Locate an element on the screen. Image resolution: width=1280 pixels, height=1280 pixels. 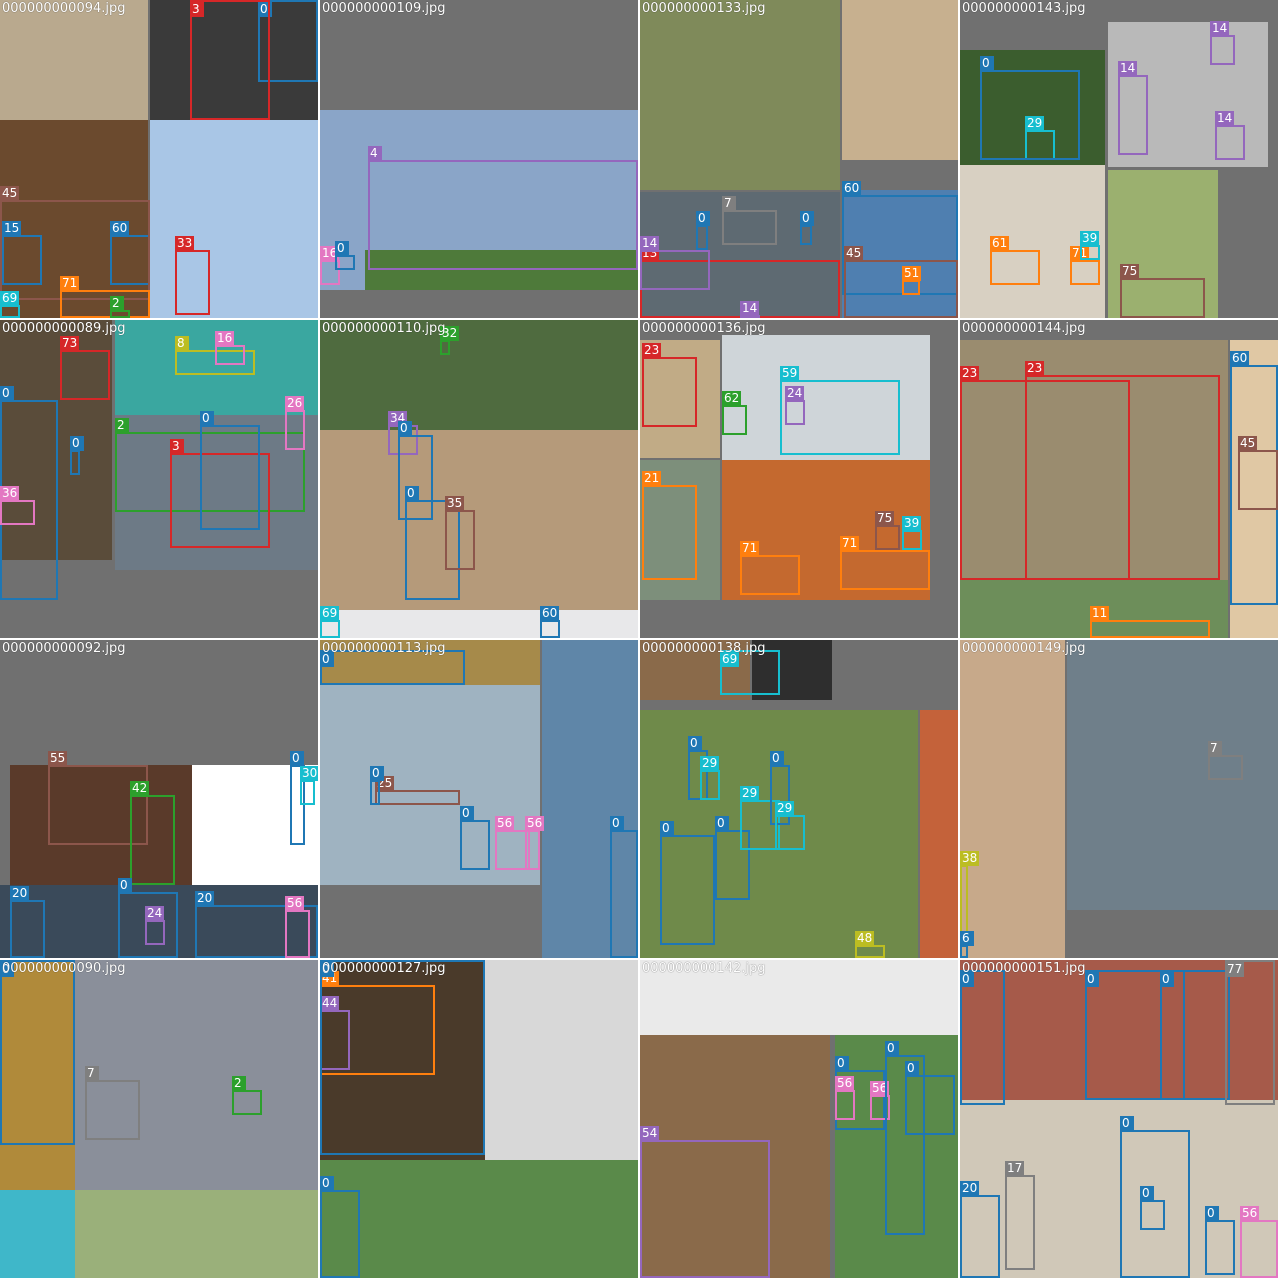
mosaic-tile: 0 0 0 77 0 0 17 20 56 0 000000000151.jpg is located at coordinates (1119, 1119).